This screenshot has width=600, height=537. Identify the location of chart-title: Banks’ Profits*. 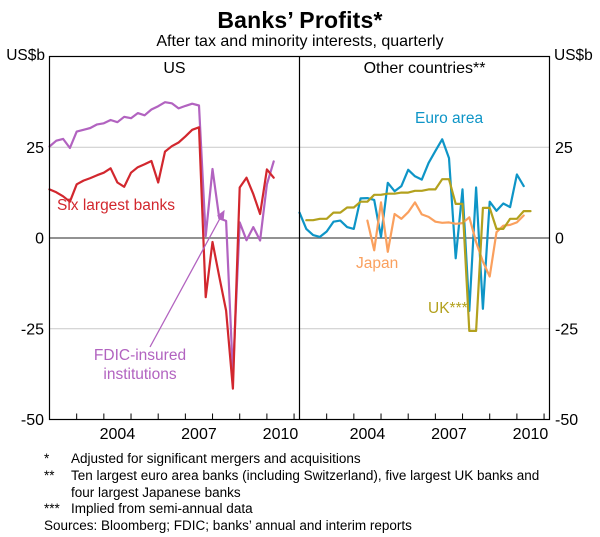
(300, 20).